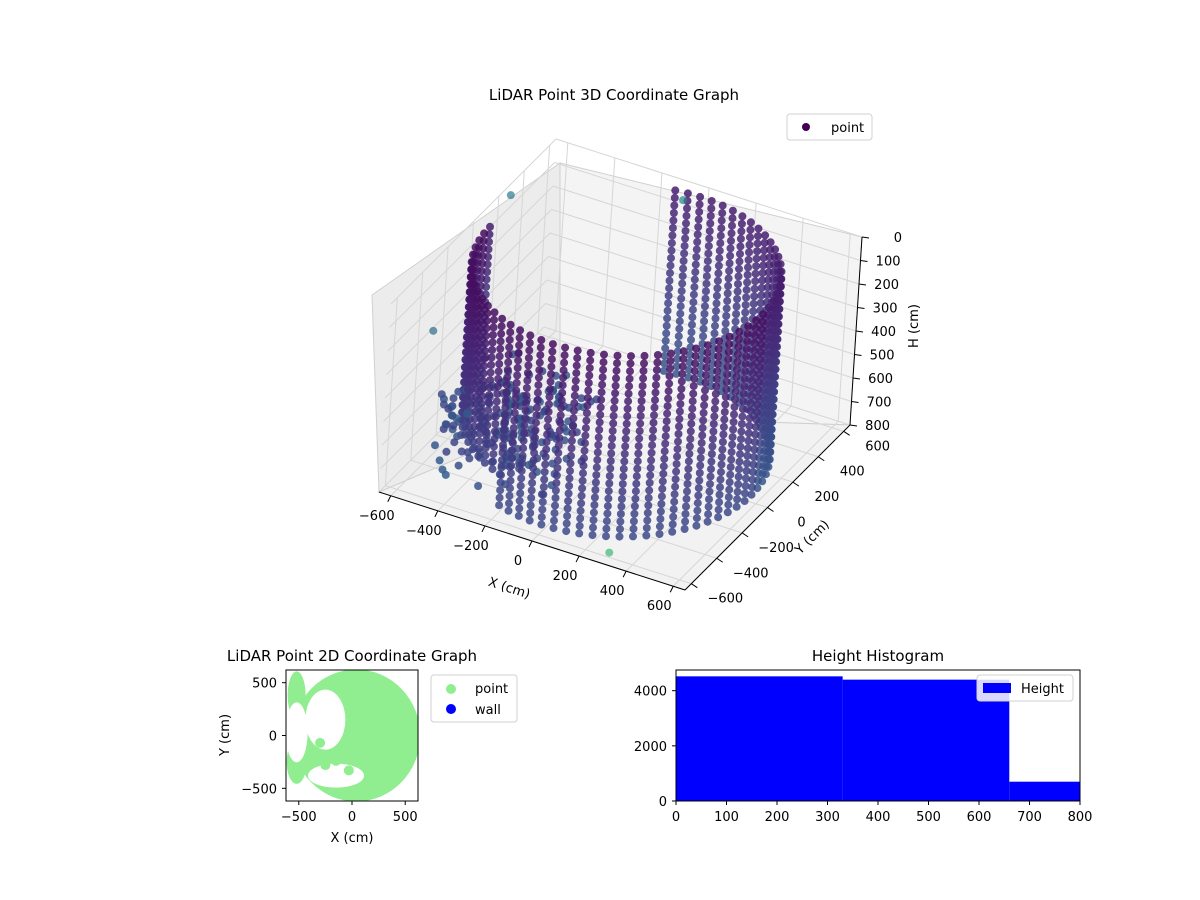 This screenshot has height=900, width=1200. Describe the element at coordinates (299, 817) in the screenshot. I see `x-tick-label: −500` at that location.